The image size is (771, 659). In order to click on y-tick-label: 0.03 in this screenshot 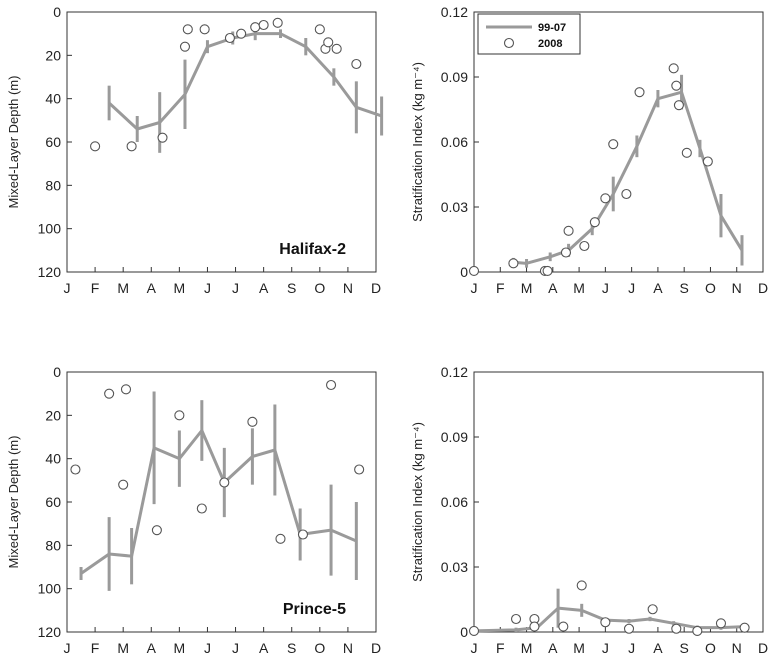, I will do `click(454, 567)`.